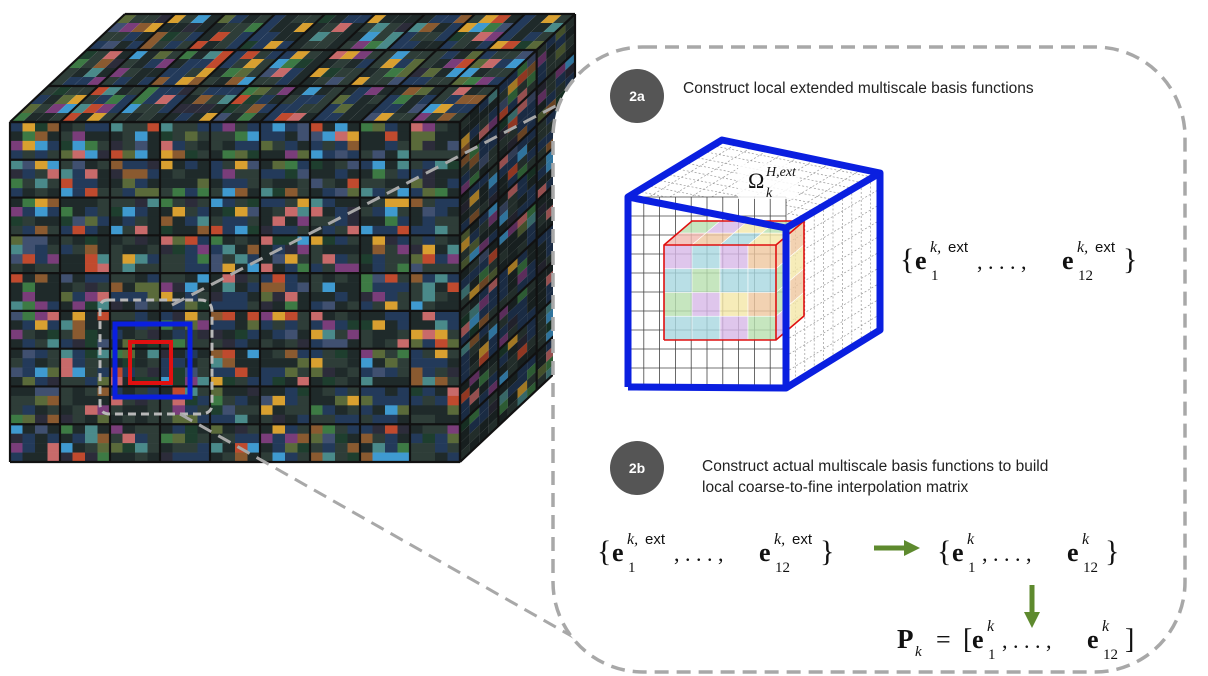 This screenshot has width=1208, height=676. Describe the element at coordinates (715, 553) in the screenshot. I see `extended-basis-set-2b: { e k, ext 1 , . . . , e k, ext 12 }` at that location.